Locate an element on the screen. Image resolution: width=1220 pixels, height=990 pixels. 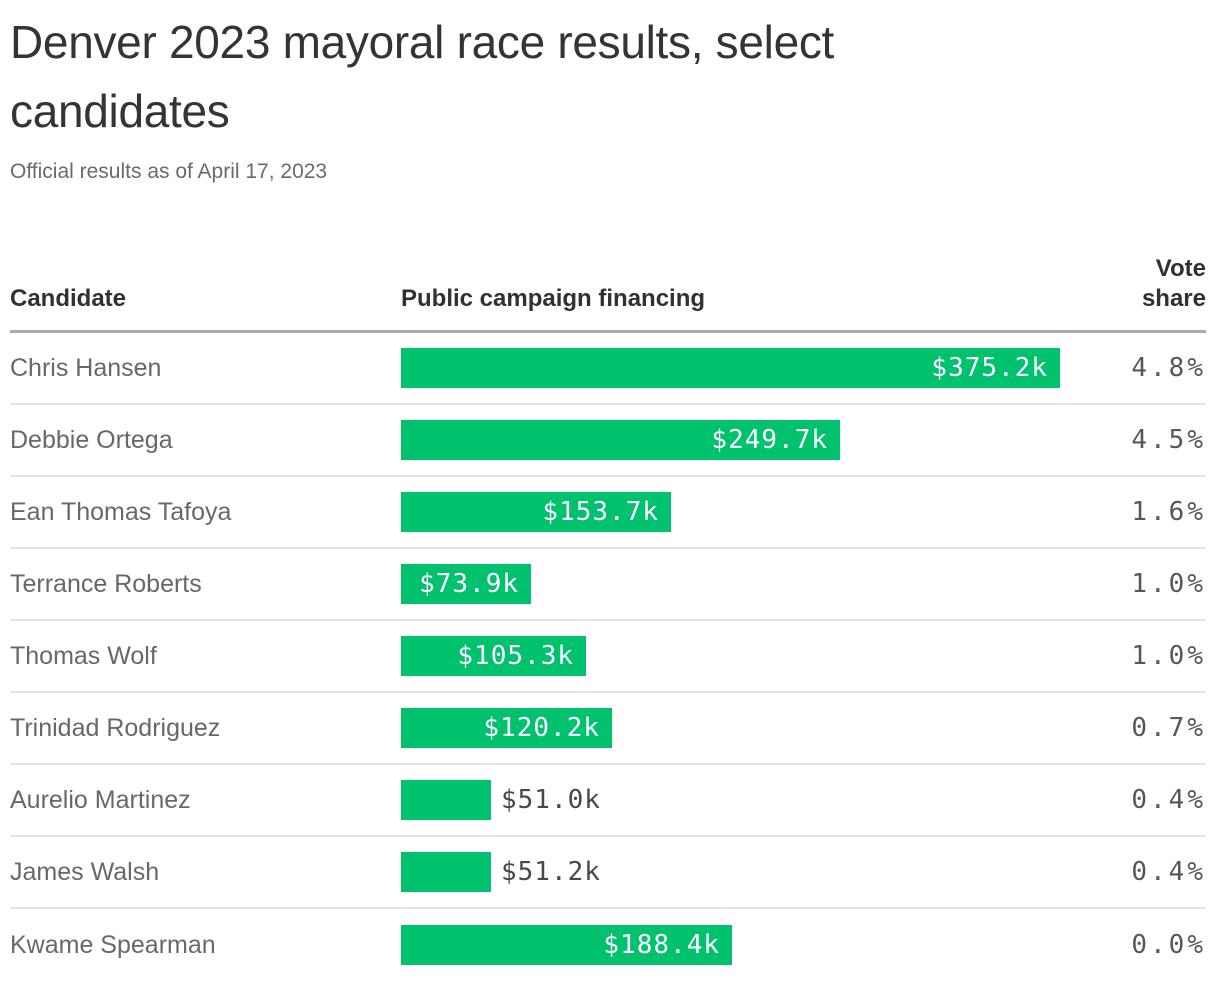
financing-bar-track: $120.2k is located at coordinates (730, 728).